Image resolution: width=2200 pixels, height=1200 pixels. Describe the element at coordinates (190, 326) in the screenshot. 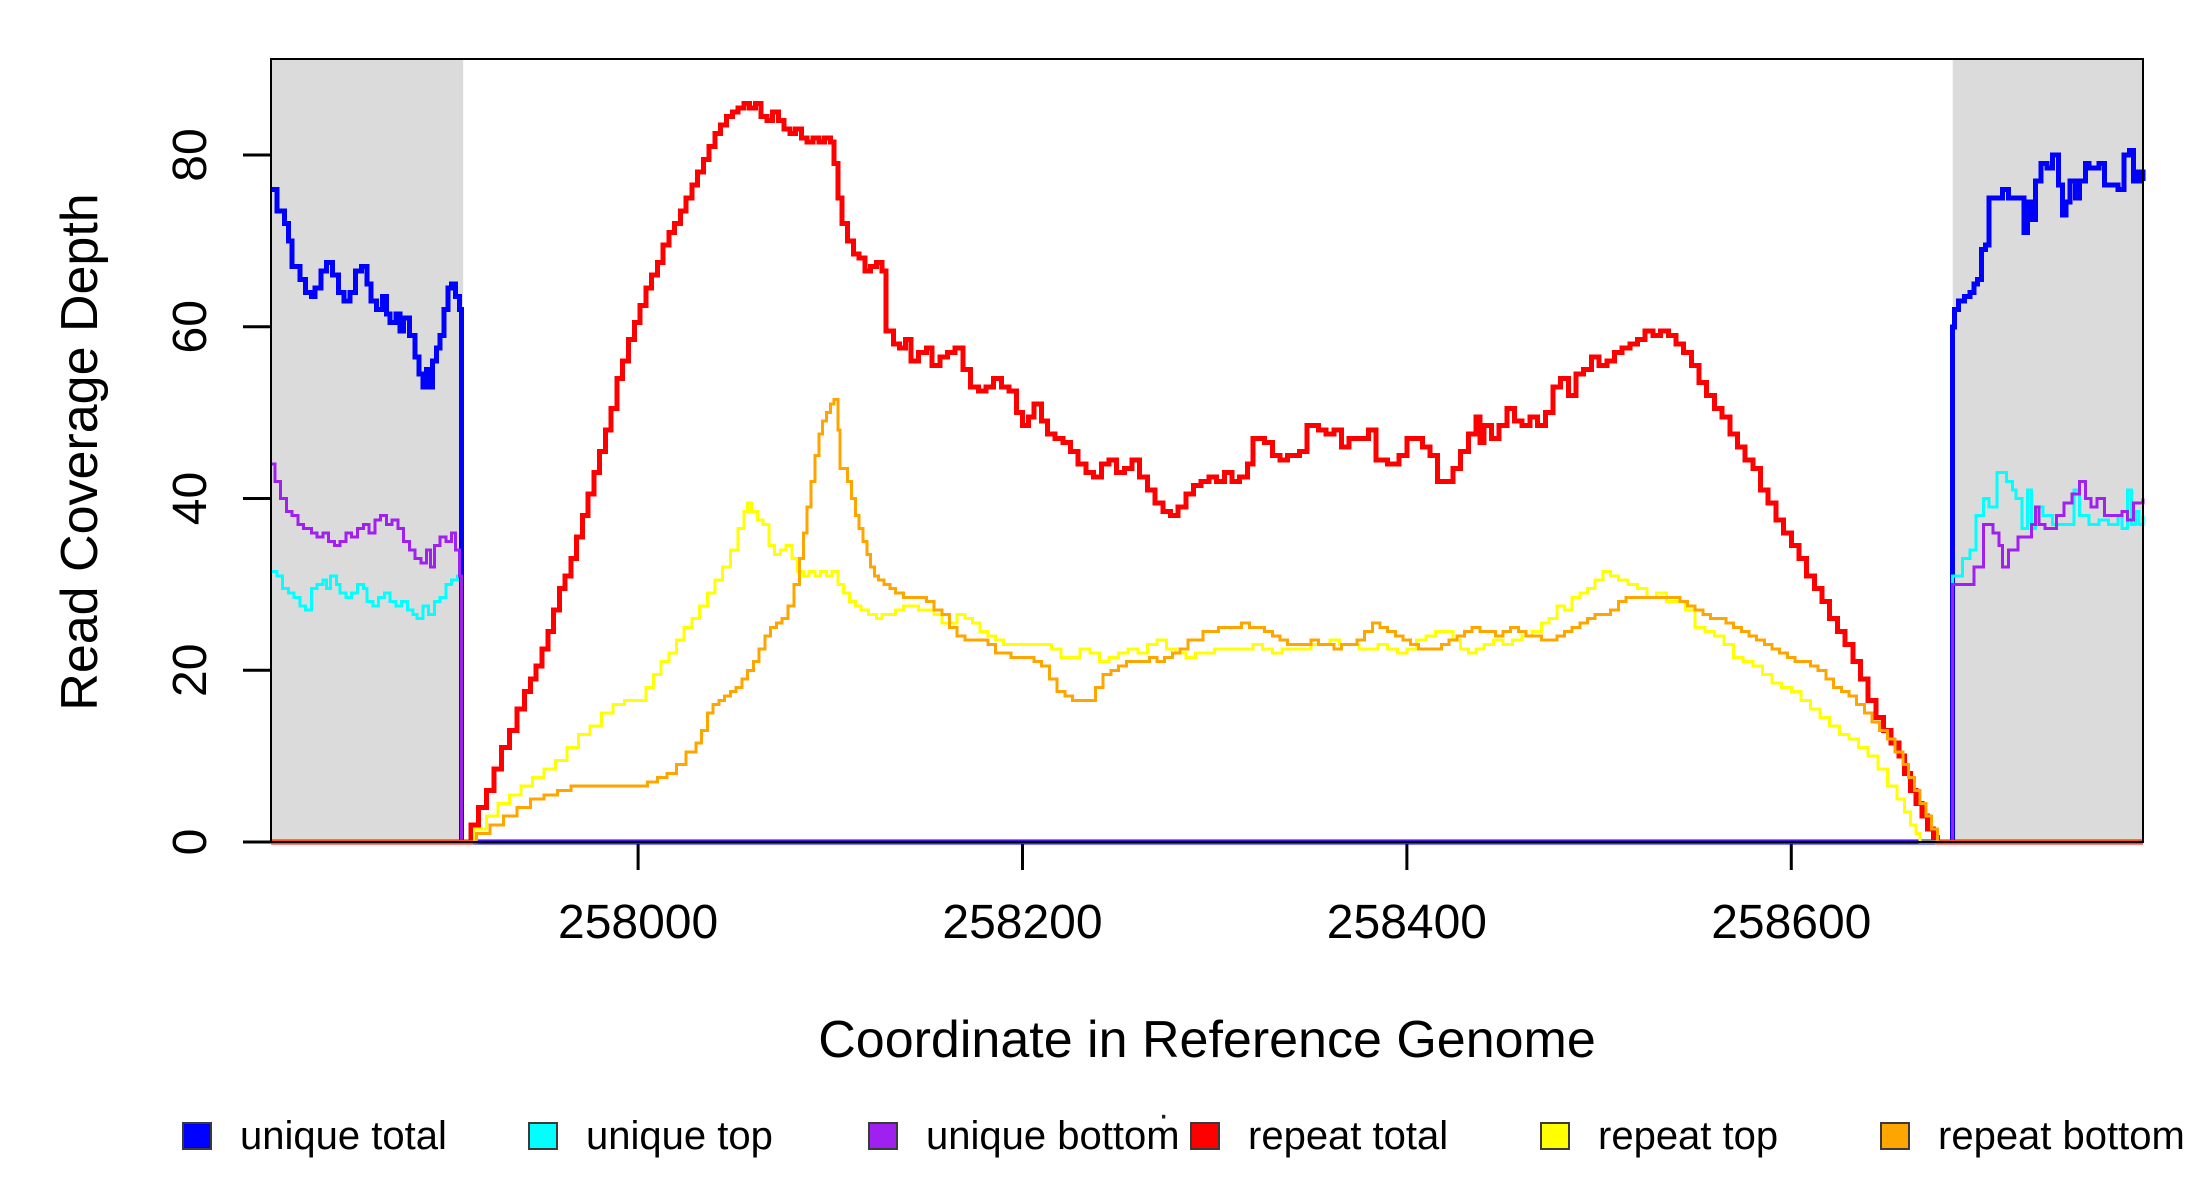

I see `y-tick-label: 60` at that location.